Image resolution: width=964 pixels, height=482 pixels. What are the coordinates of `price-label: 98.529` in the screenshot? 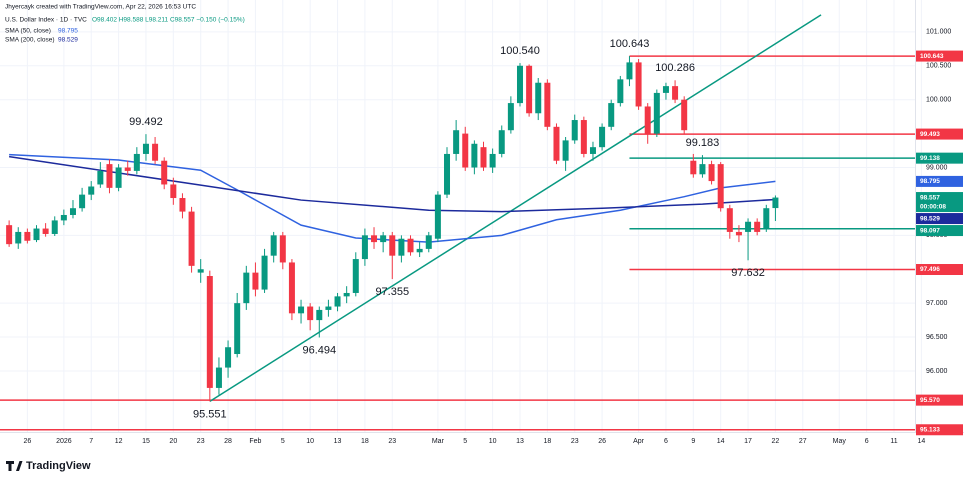 It's located at (930, 218).